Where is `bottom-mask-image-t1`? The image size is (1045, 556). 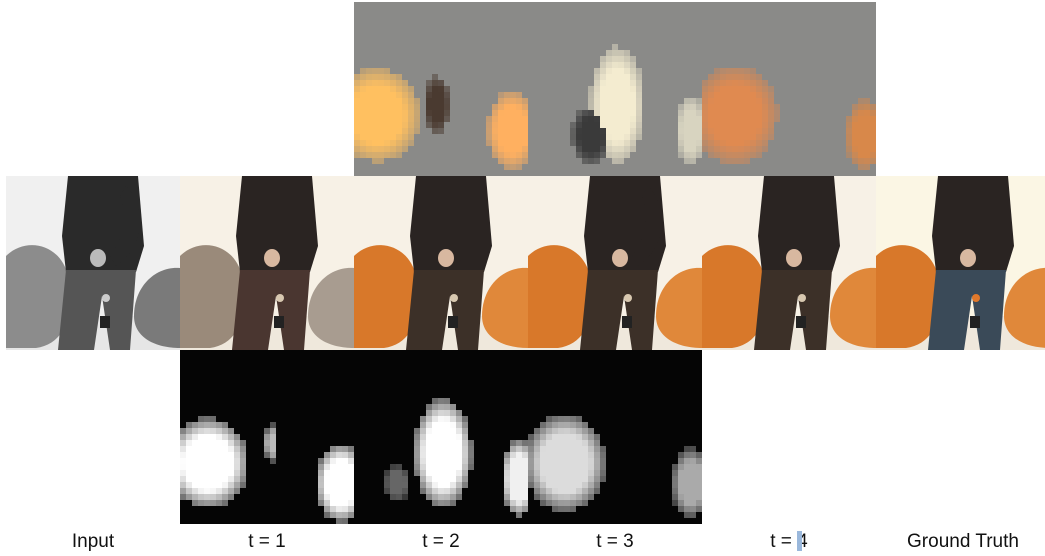
bottom-mask-image-t1 is located at coordinates (267, 437).